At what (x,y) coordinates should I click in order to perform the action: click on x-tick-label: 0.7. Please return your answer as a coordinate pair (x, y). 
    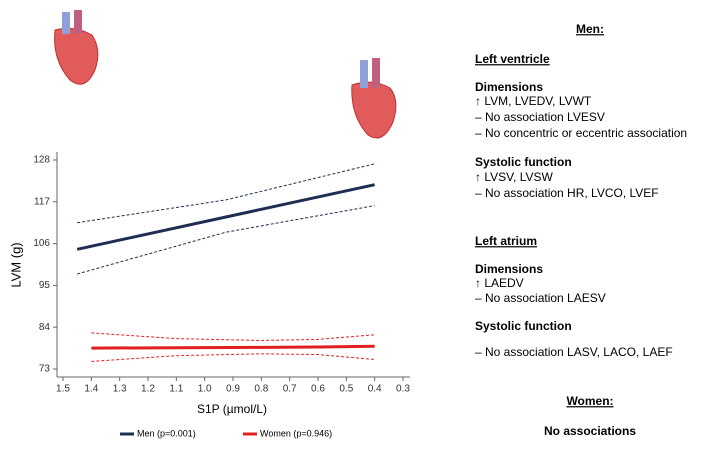
    Looking at the image, I should click on (290, 389).